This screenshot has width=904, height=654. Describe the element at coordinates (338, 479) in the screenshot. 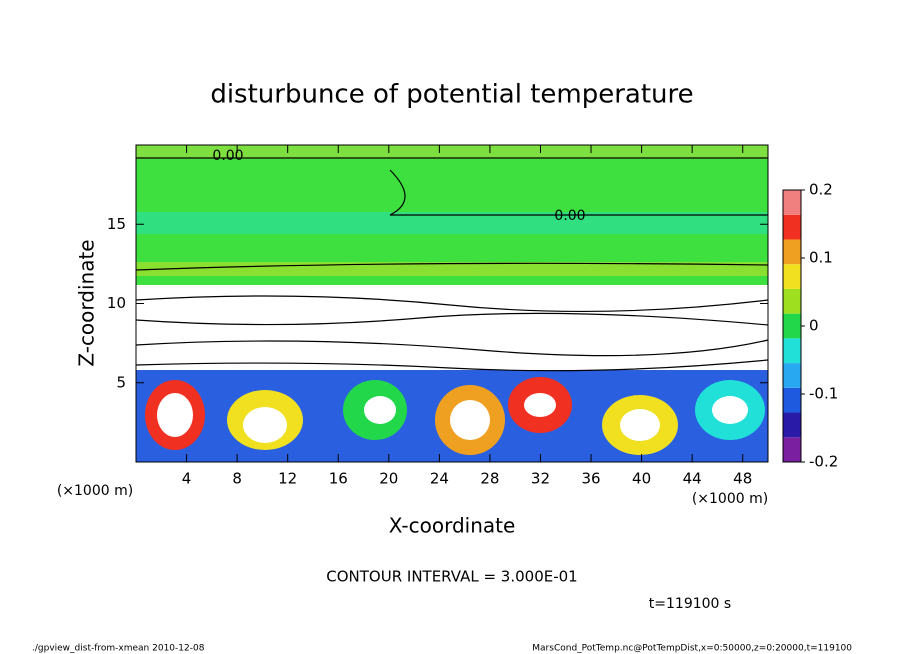

I see `x-tick-label: 16` at that location.